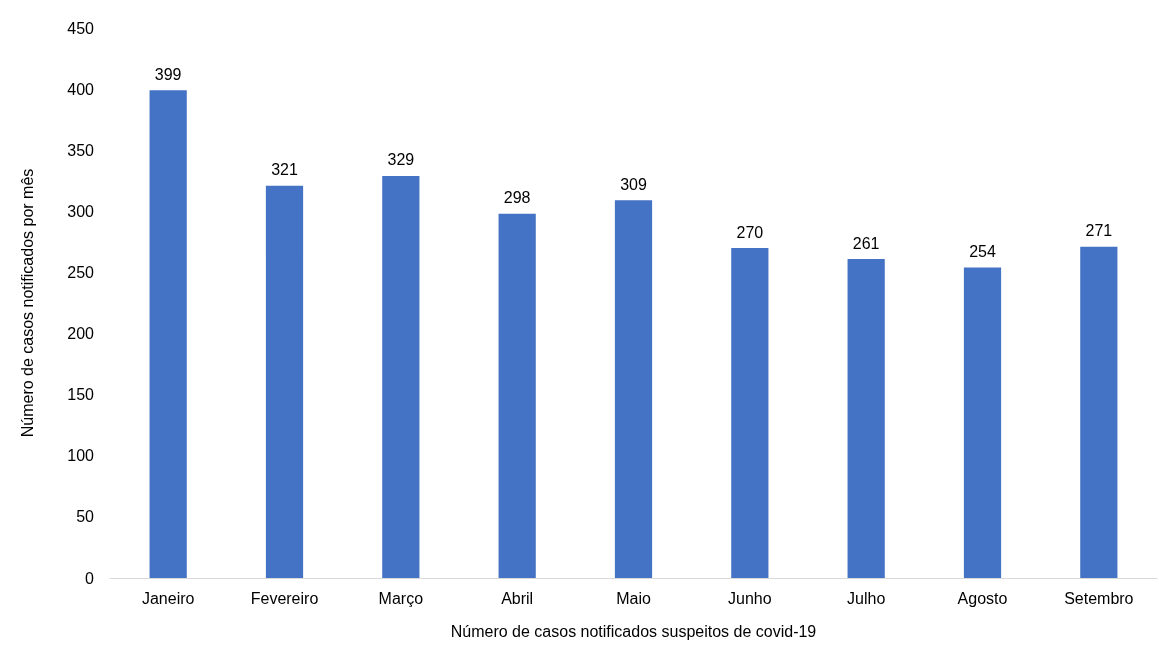 The height and width of the screenshot is (655, 1159). I want to click on x-tick-label: Março, so click(401, 598).